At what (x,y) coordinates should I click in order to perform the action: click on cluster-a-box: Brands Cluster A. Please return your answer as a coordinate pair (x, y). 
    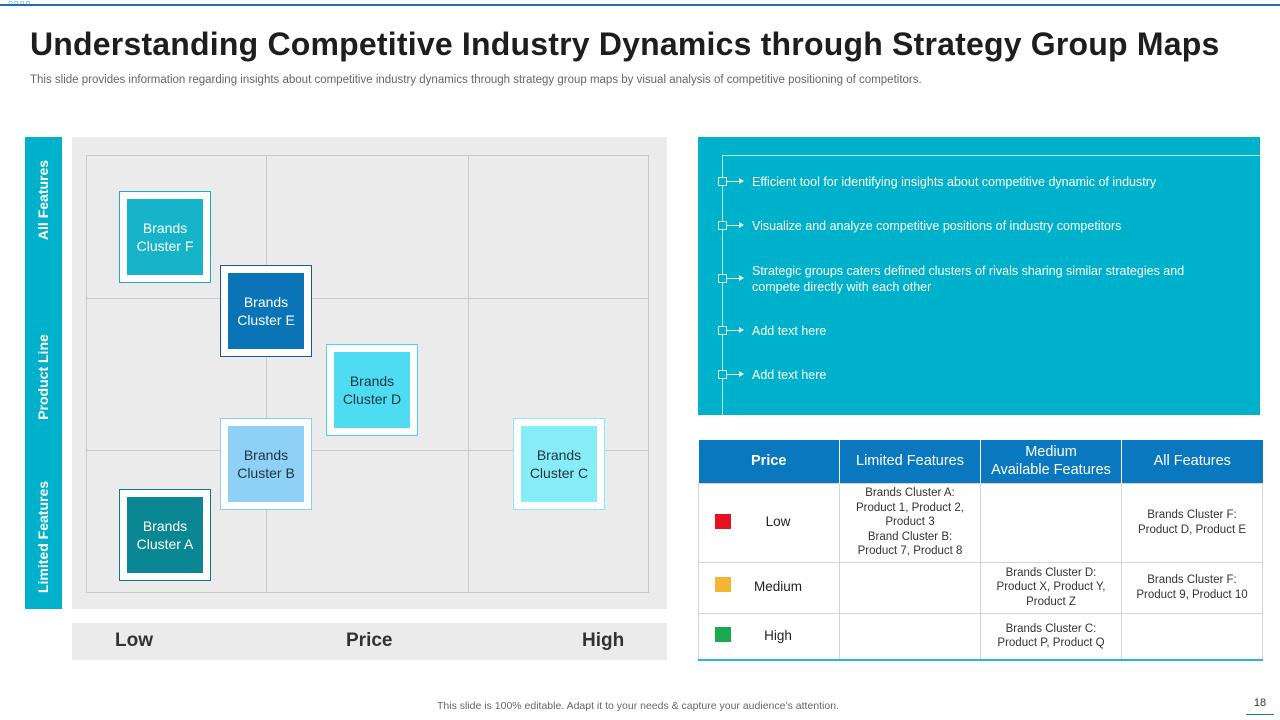
    Looking at the image, I should click on (165, 535).